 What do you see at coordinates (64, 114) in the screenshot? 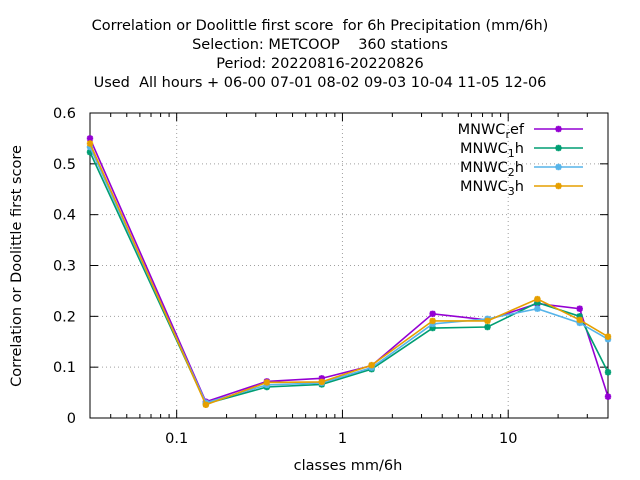
I see `y-tick-label: 0.6` at bounding box center [64, 114].